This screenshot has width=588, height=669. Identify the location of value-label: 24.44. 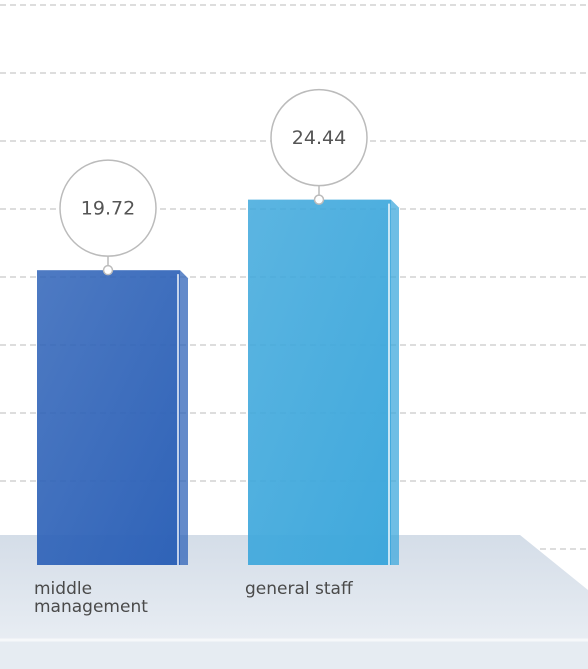
(319, 138).